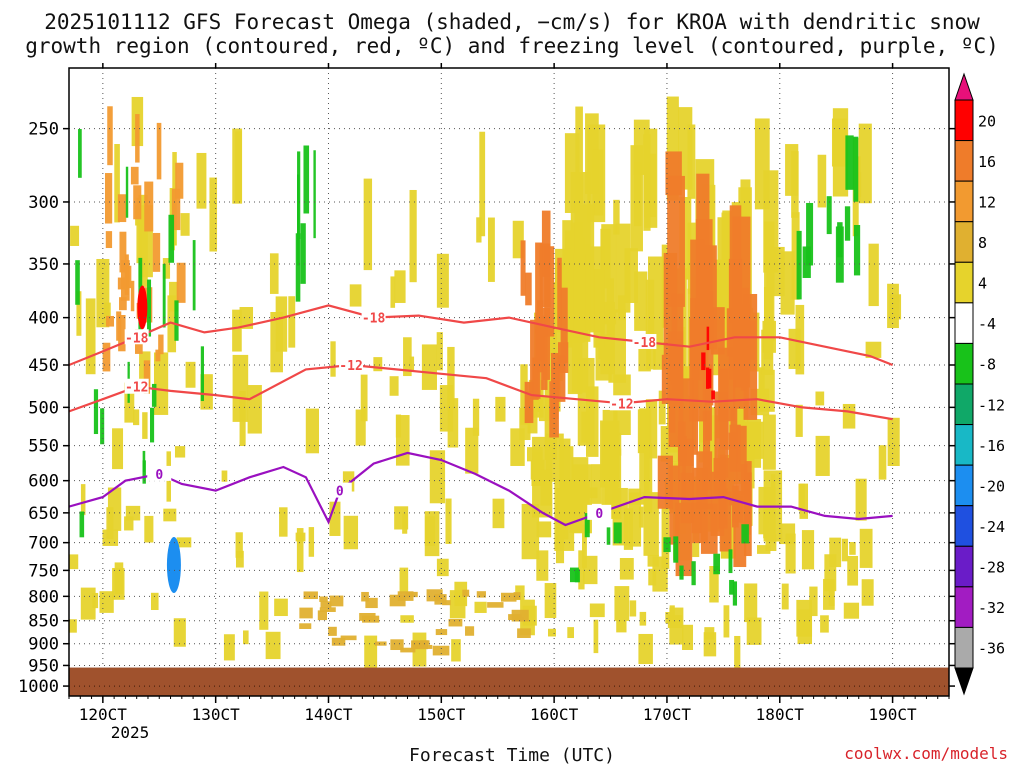 This screenshot has width=1024, height=768. Describe the element at coordinates (43, 203) in the screenshot. I see `y-tick-label: 300` at that location.